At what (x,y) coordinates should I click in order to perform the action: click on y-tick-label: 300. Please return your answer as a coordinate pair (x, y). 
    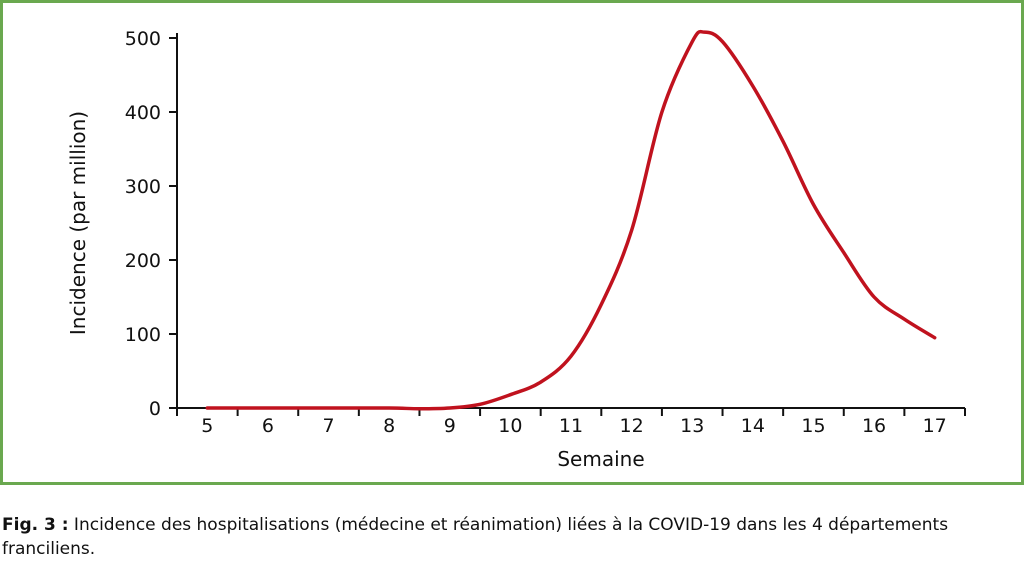
    Looking at the image, I should click on (143, 187).